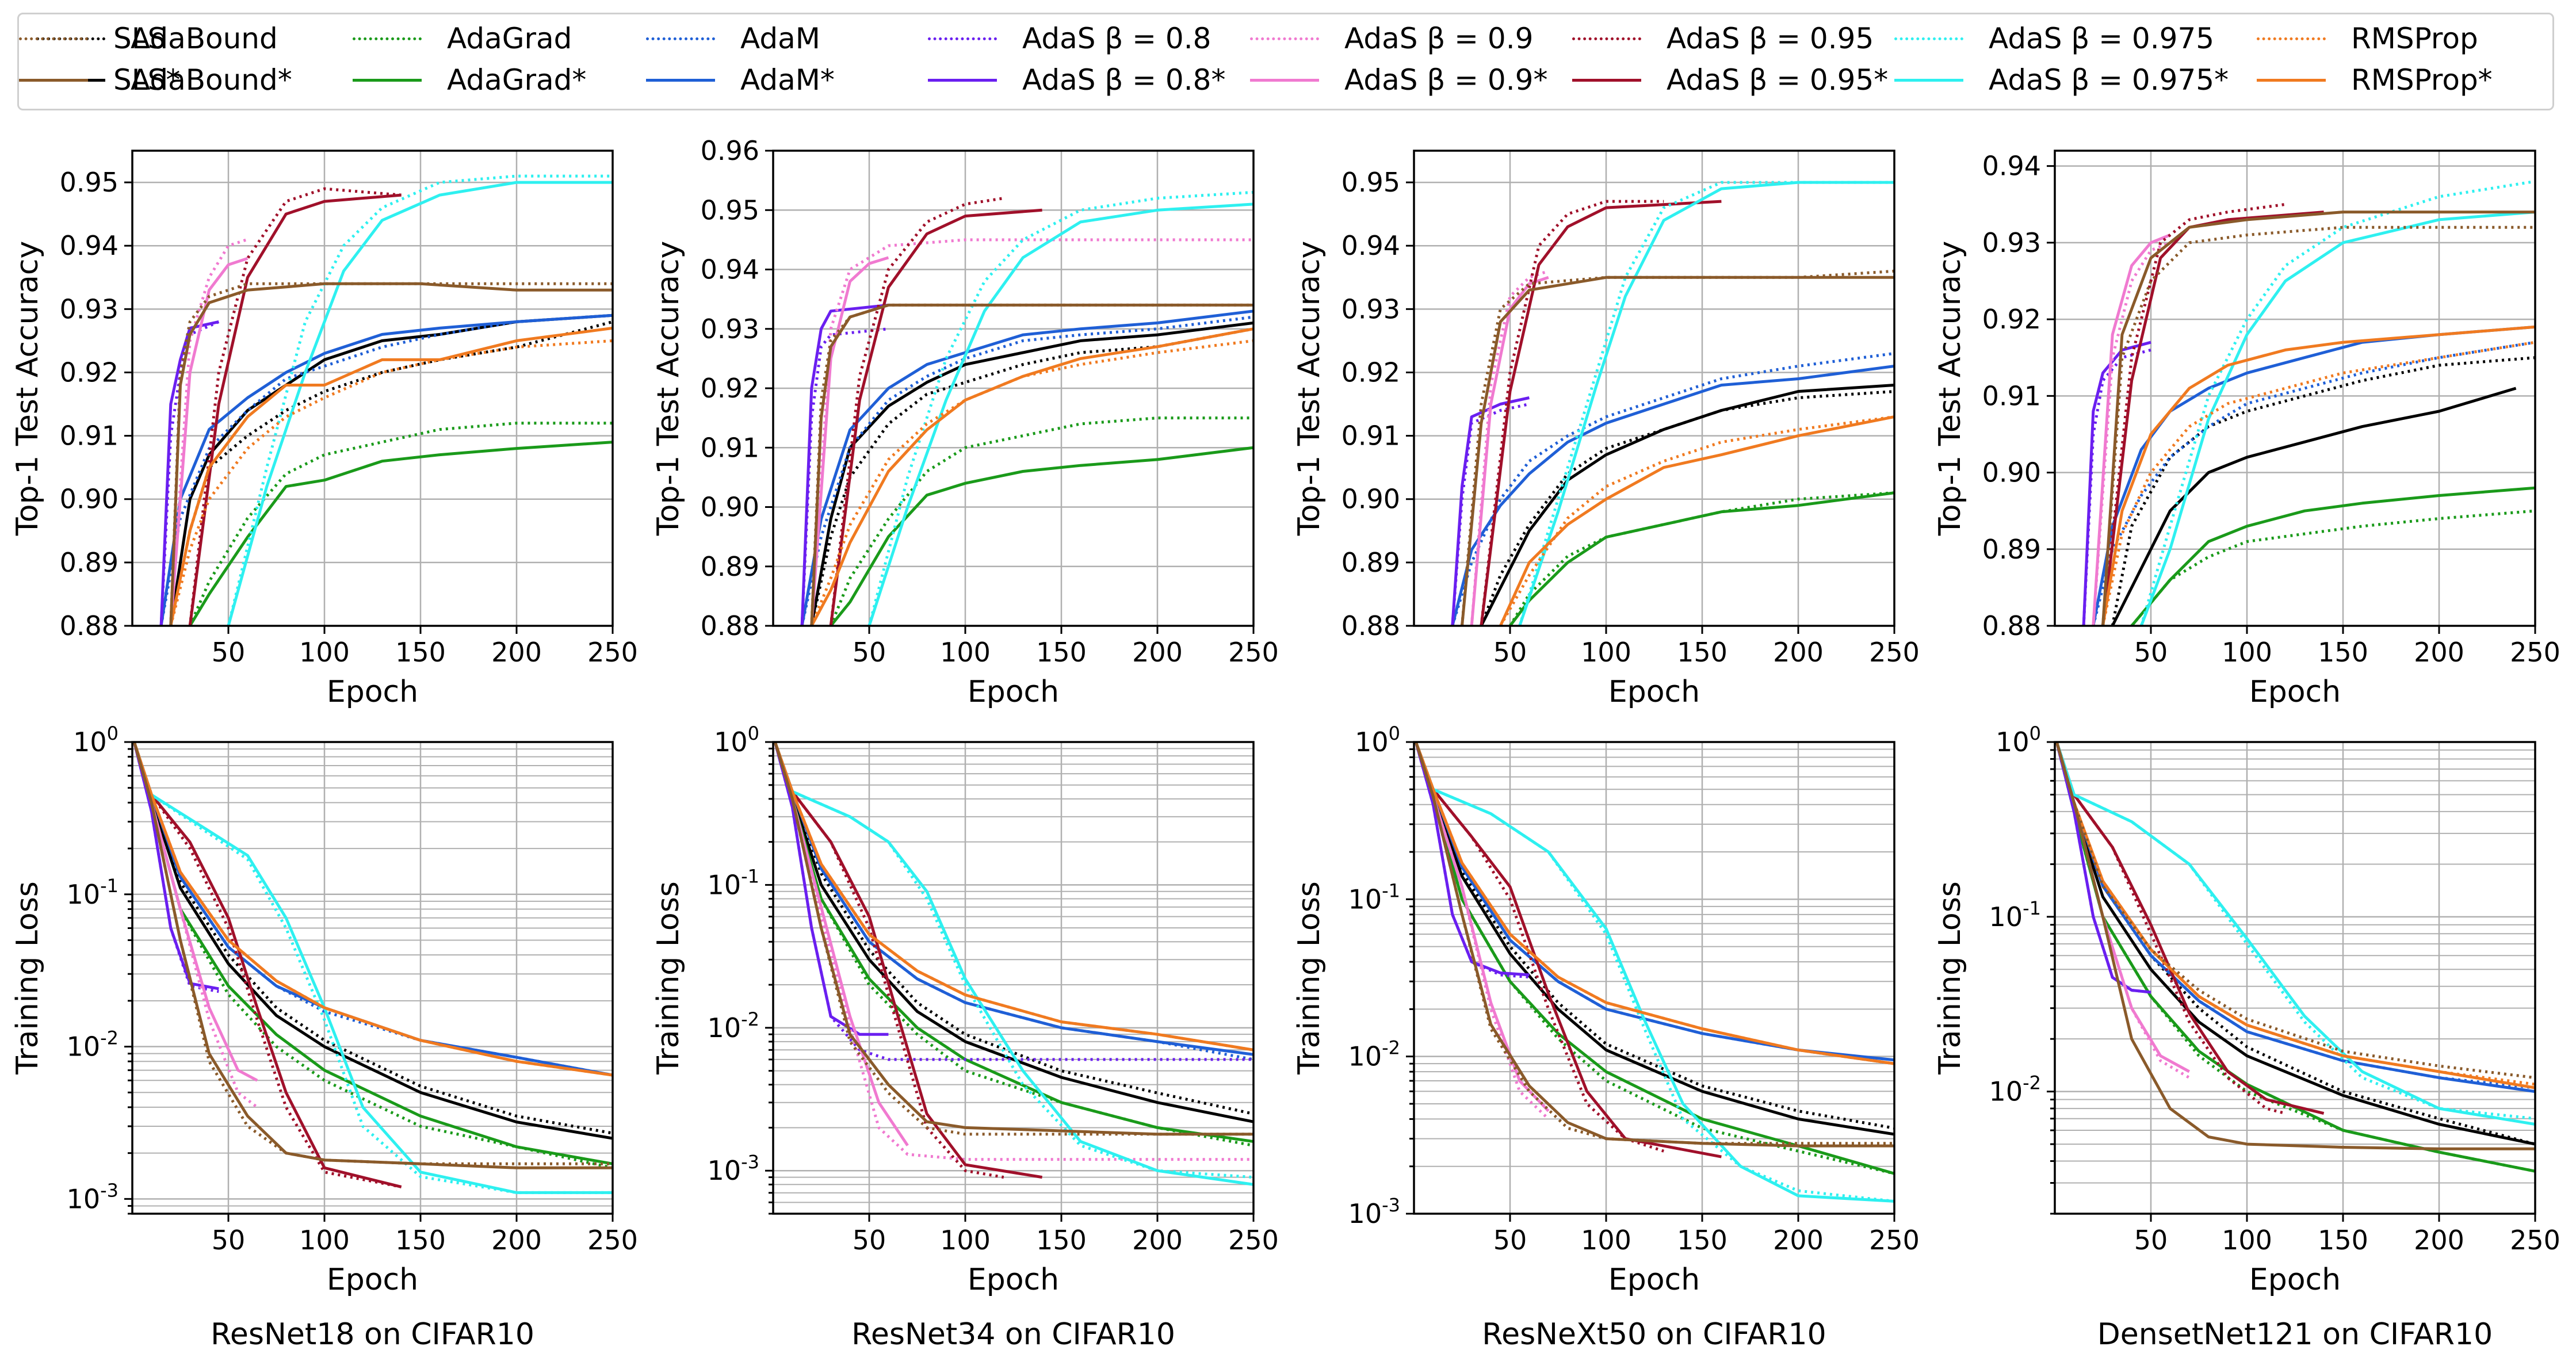 The height and width of the screenshot is (1369, 2576). What do you see at coordinates (139, 38) in the screenshot?
I see `legend-label: SLS` at bounding box center [139, 38].